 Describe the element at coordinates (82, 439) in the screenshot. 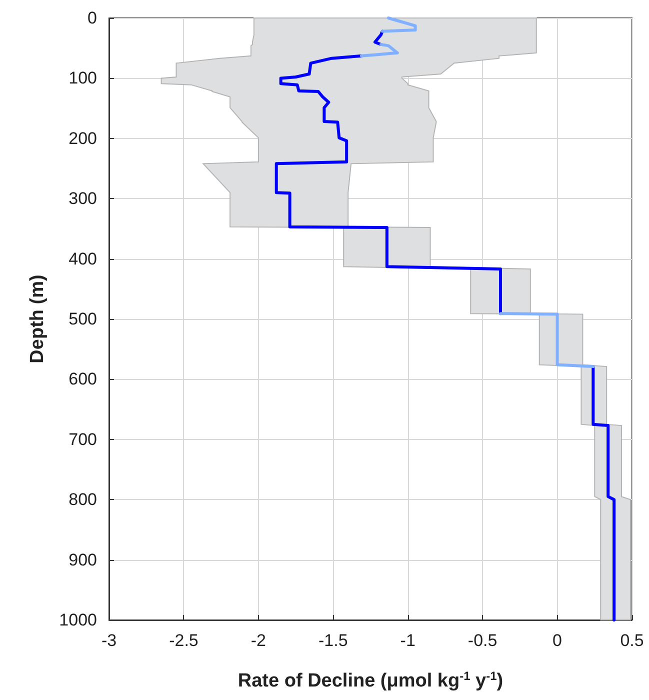

I see `y-tick-label: 700` at that location.